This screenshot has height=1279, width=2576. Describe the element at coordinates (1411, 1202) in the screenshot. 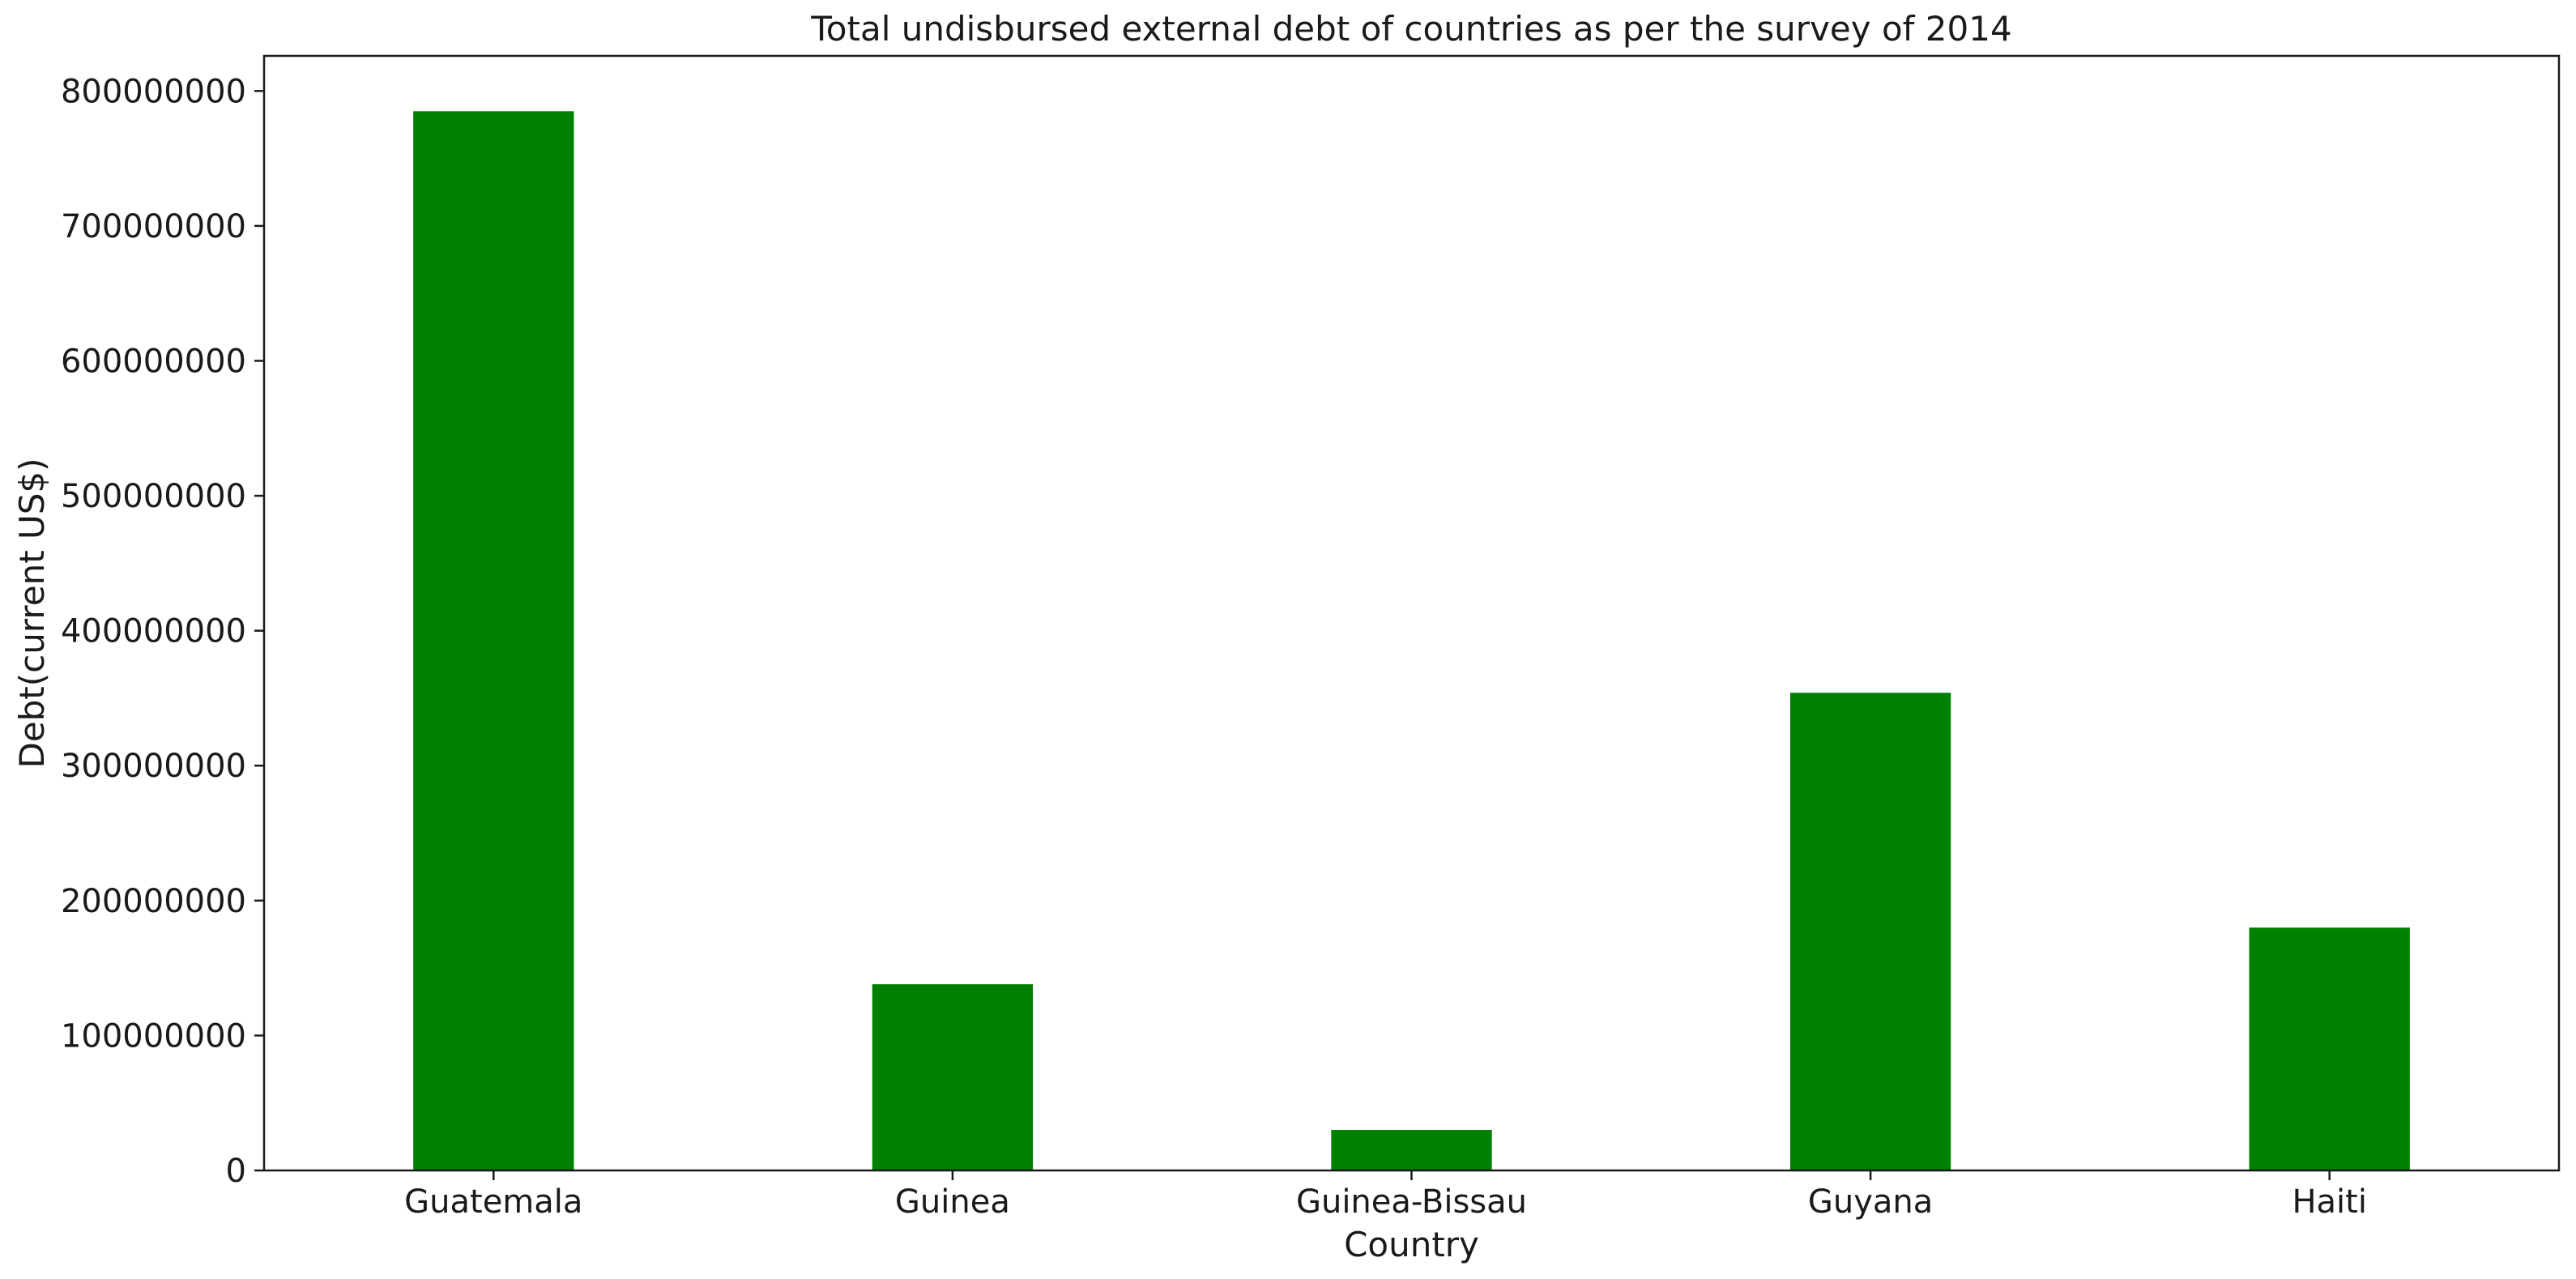

I see `x-tick-label: Guinea-Bissau` at that location.